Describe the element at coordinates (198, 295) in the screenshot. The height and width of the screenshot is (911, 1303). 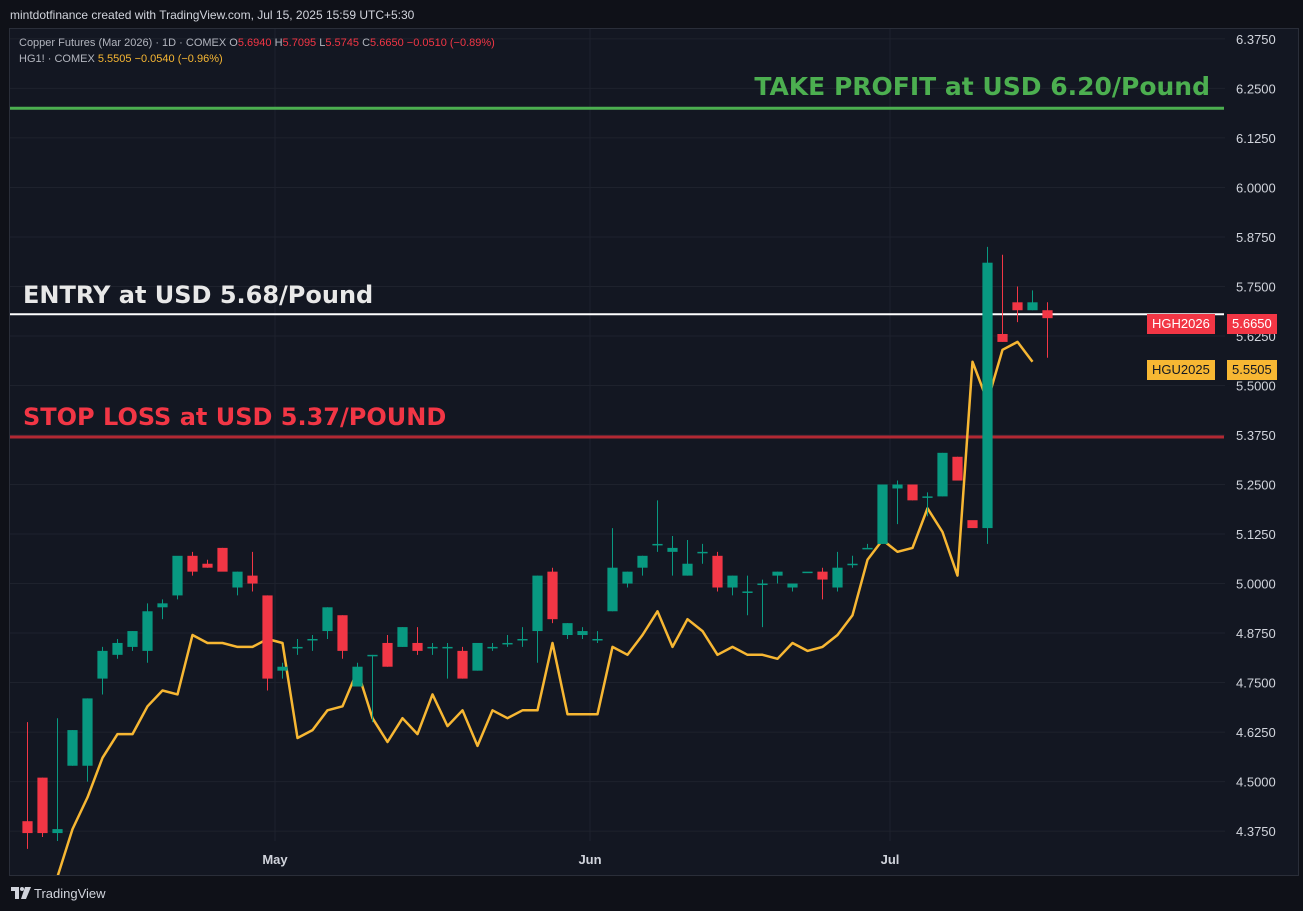
I see `entry-annotation: ENTRY at USD 5.68/Pound` at that location.